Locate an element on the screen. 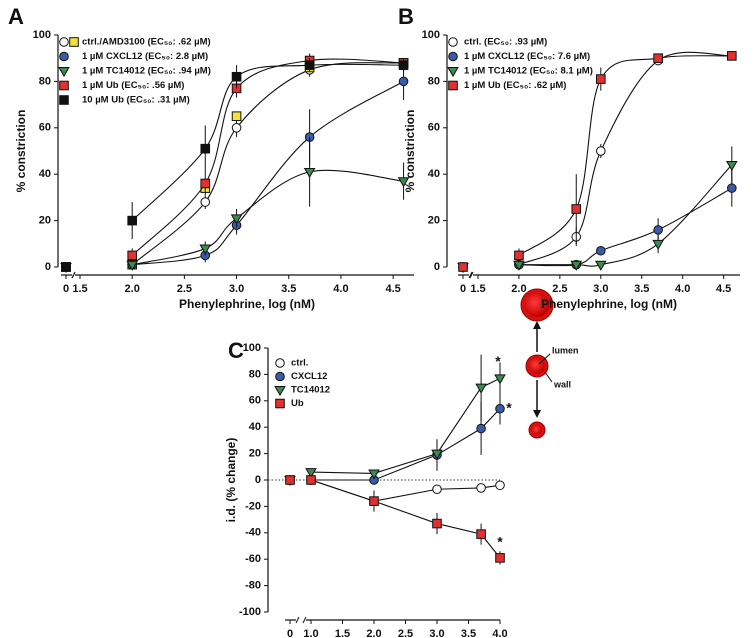  legend-label: 1 µM Ub (EC₅₀: .62 µM) is located at coordinates (515, 85).